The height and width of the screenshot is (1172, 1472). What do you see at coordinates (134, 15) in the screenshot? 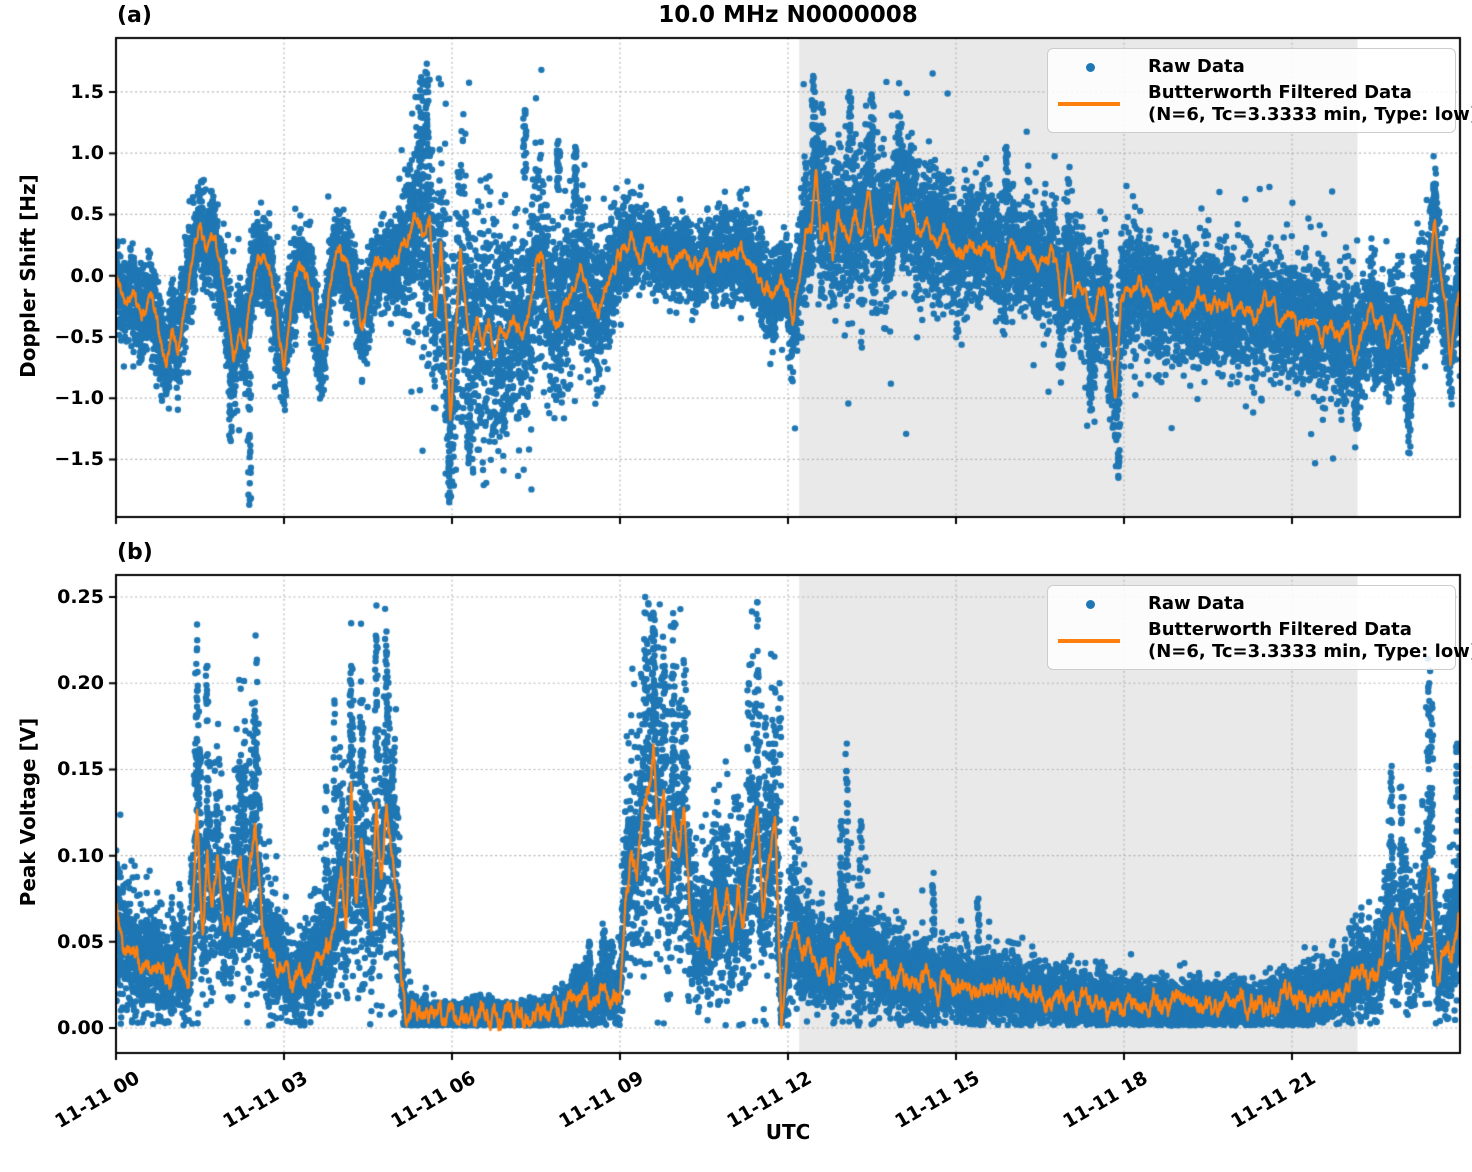
I see `panel-a-letter: (a)` at bounding box center [134, 15].